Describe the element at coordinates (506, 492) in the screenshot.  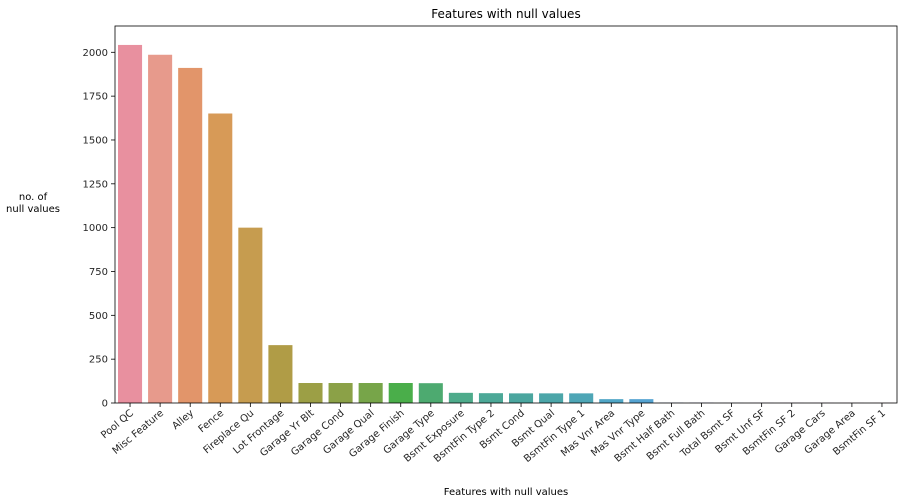
I see `x-axis-label: Features with null values` at that location.